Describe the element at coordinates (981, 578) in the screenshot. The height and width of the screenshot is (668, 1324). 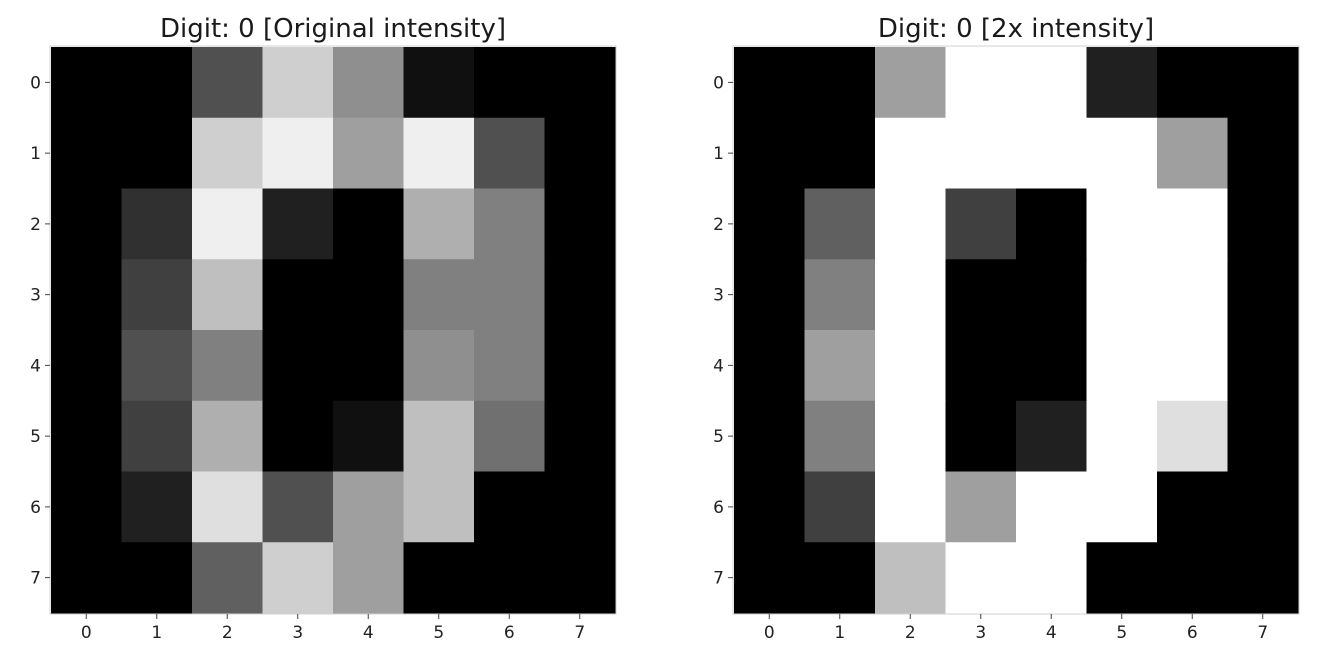
I see `heatmap-cell-2x-r7-c3` at that location.